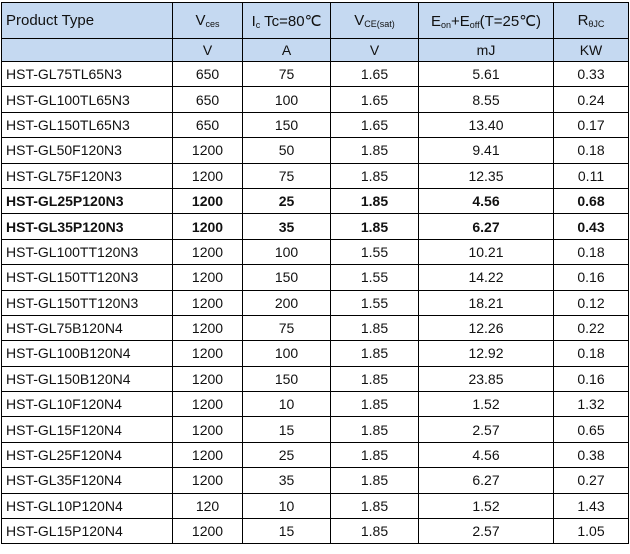 This screenshot has height=554, width=630. Describe the element at coordinates (591, 99) in the screenshot. I see `value-cell: 0.24` at that location.